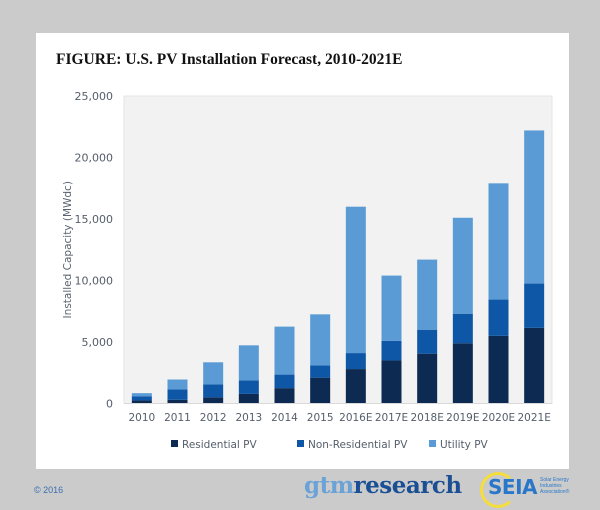  I want to click on gtm-research-logo: gtmresearch, so click(383, 485).